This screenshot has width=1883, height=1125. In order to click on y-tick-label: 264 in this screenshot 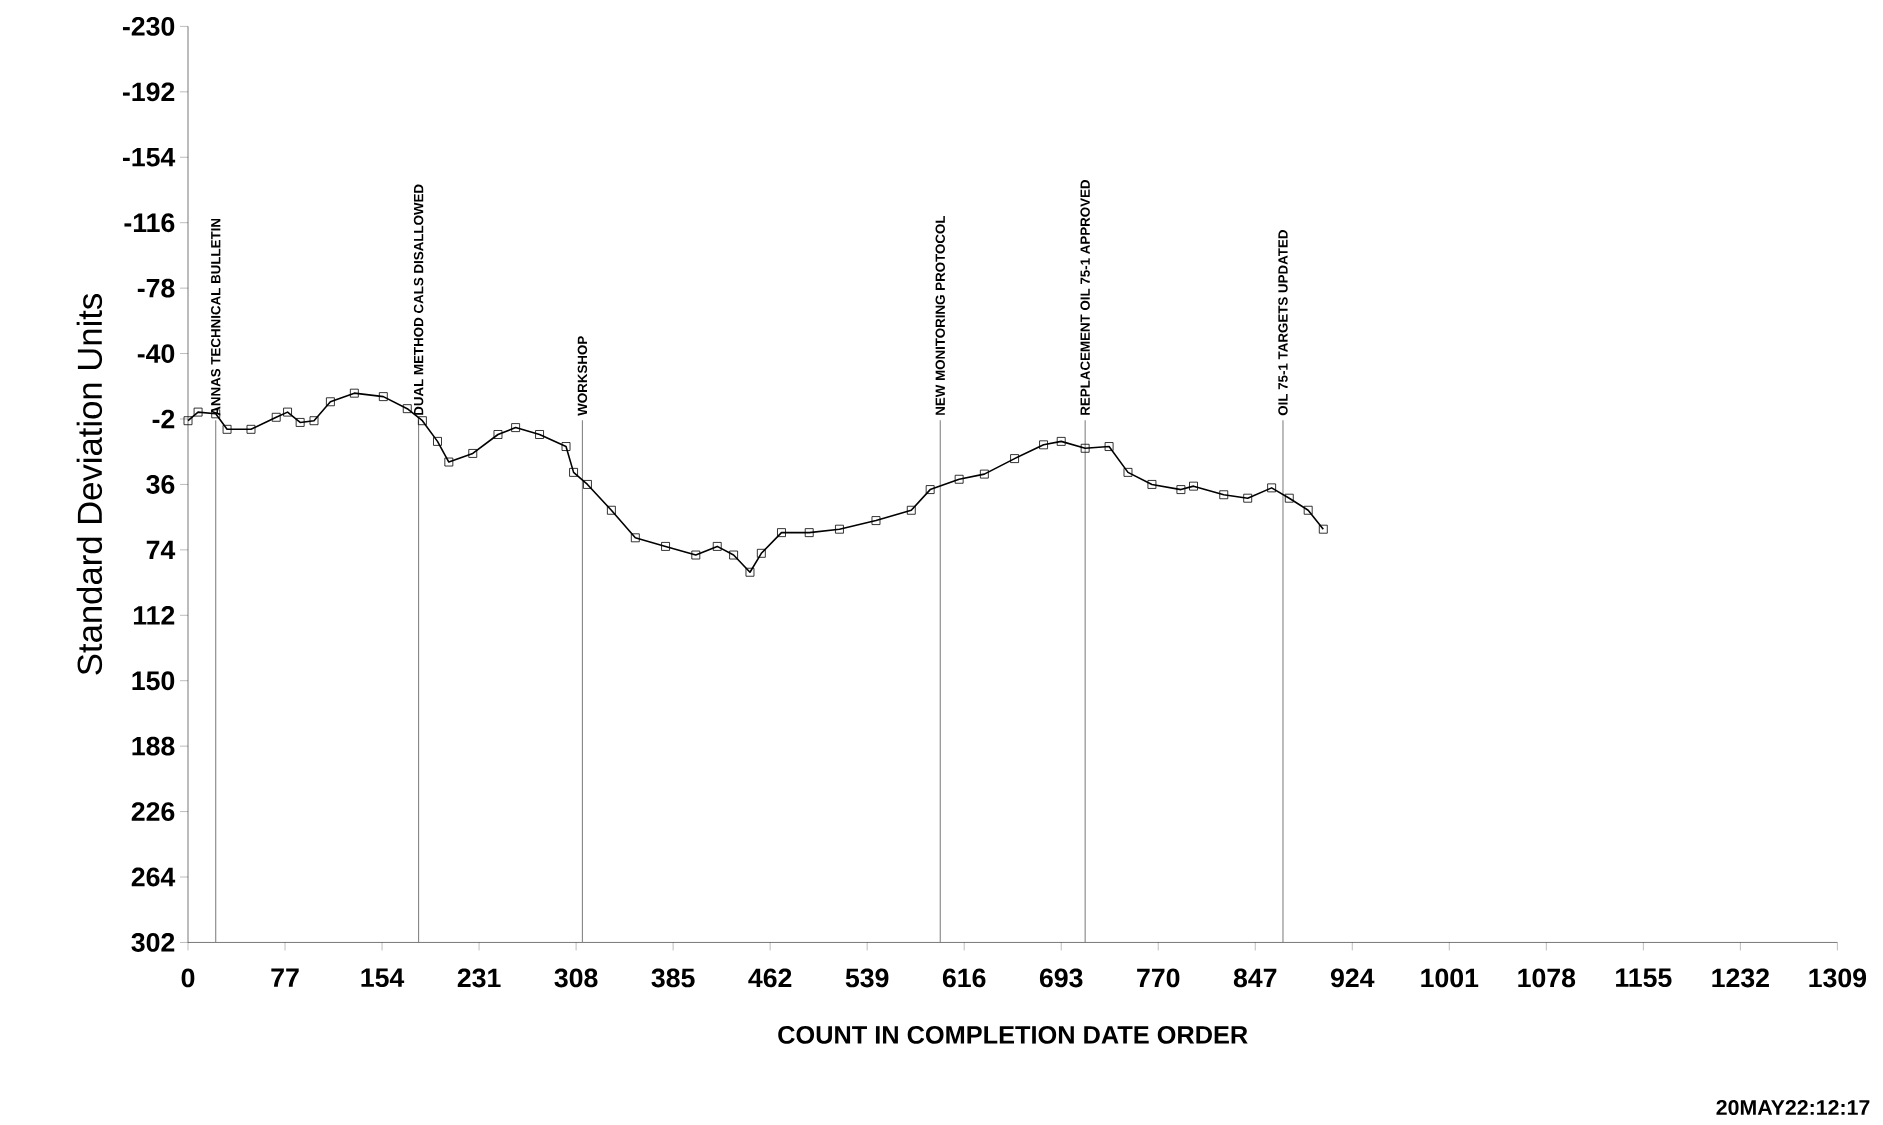, I will do `click(153, 877)`.